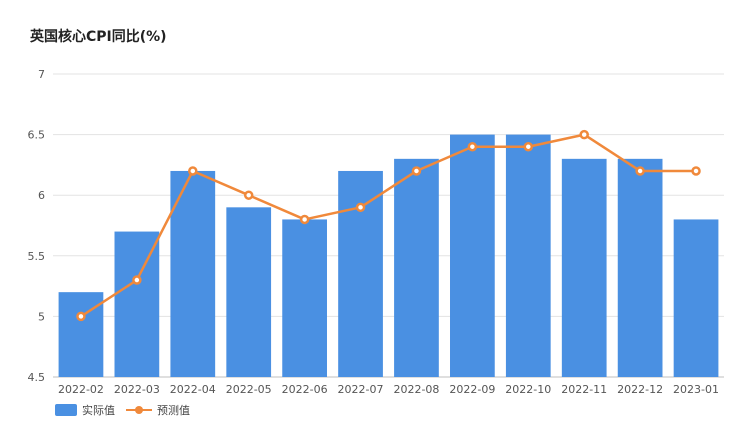 The image size is (750, 433). I want to click on x-tick-label: 2022-10, so click(528, 389).